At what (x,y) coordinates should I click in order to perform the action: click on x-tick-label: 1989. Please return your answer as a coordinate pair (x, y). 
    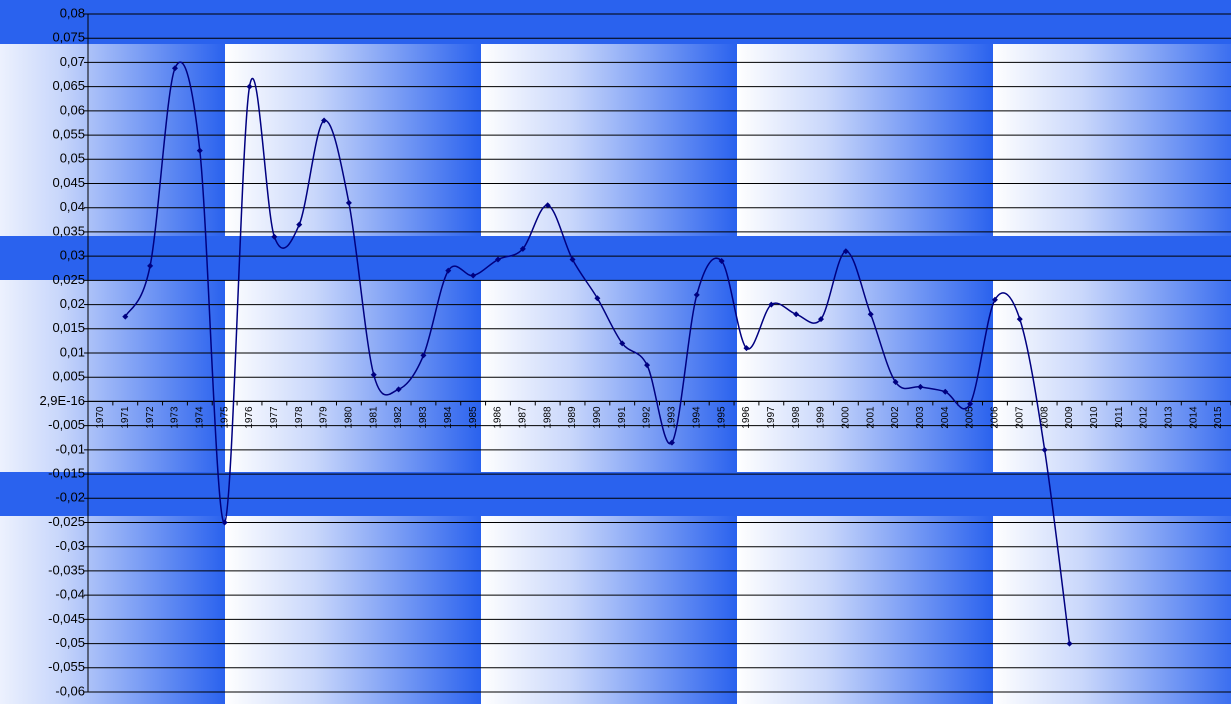
    Looking at the image, I should click on (572, 417).